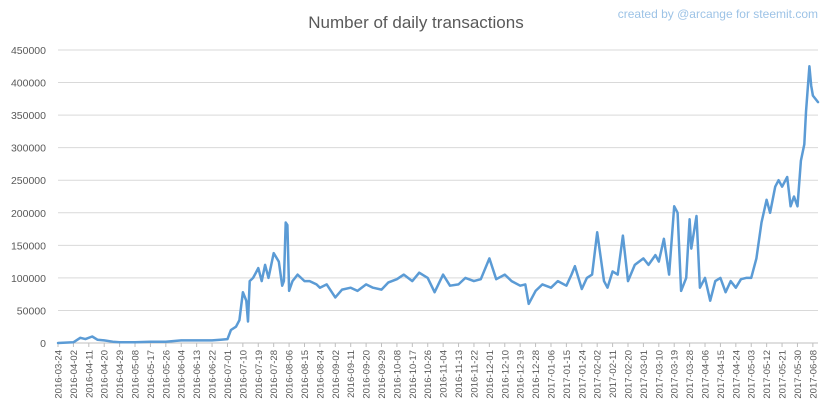 This screenshot has width=833, height=417. What do you see at coordinates (136, 374) in the screenshot?
I see `x-tick-label: 2016-05-08` at bounding box center [136, 374].